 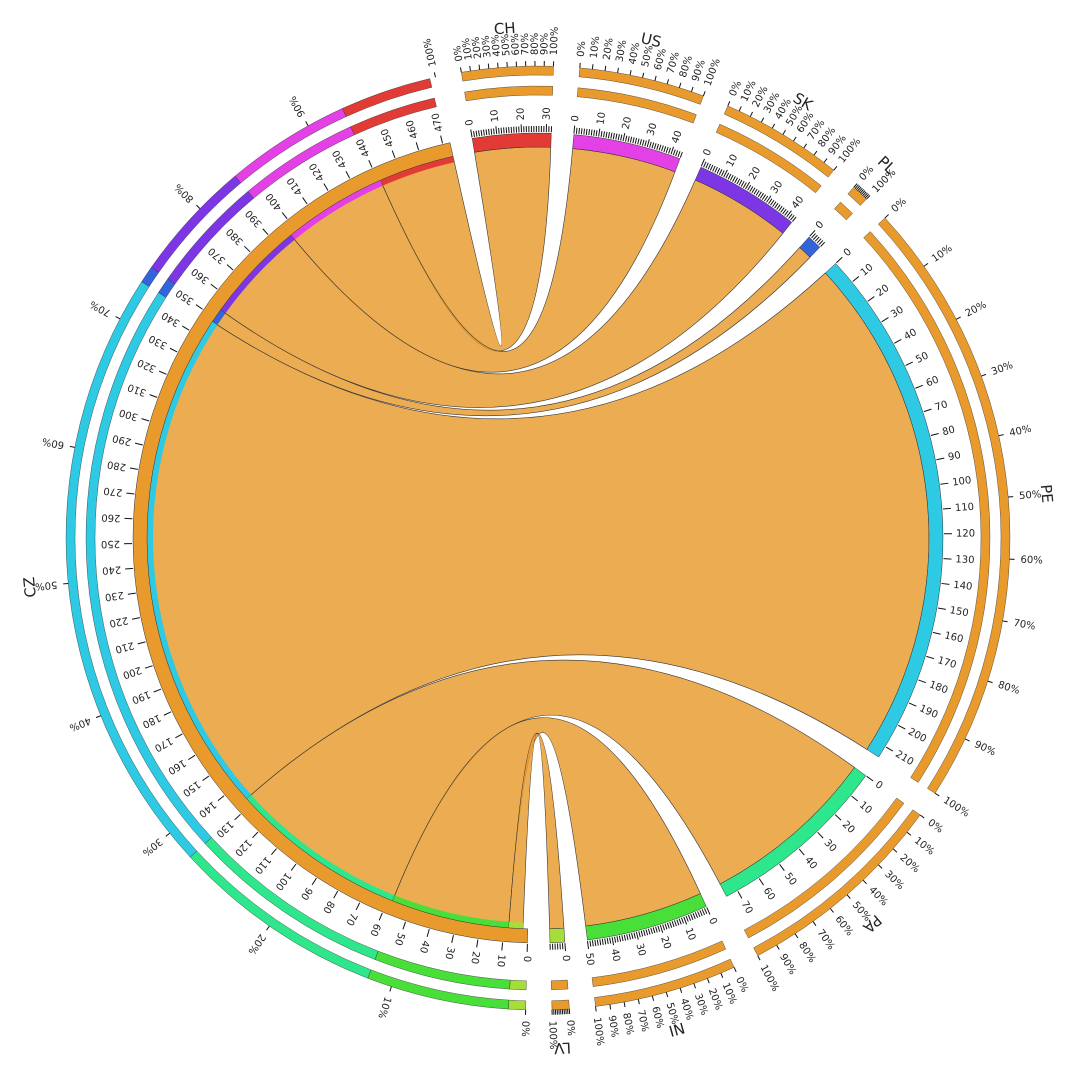 What do you see at coordinates (929, 712) in the screenshot?
I see `tick-label-pe: 190` at bounding box center [929, 712].